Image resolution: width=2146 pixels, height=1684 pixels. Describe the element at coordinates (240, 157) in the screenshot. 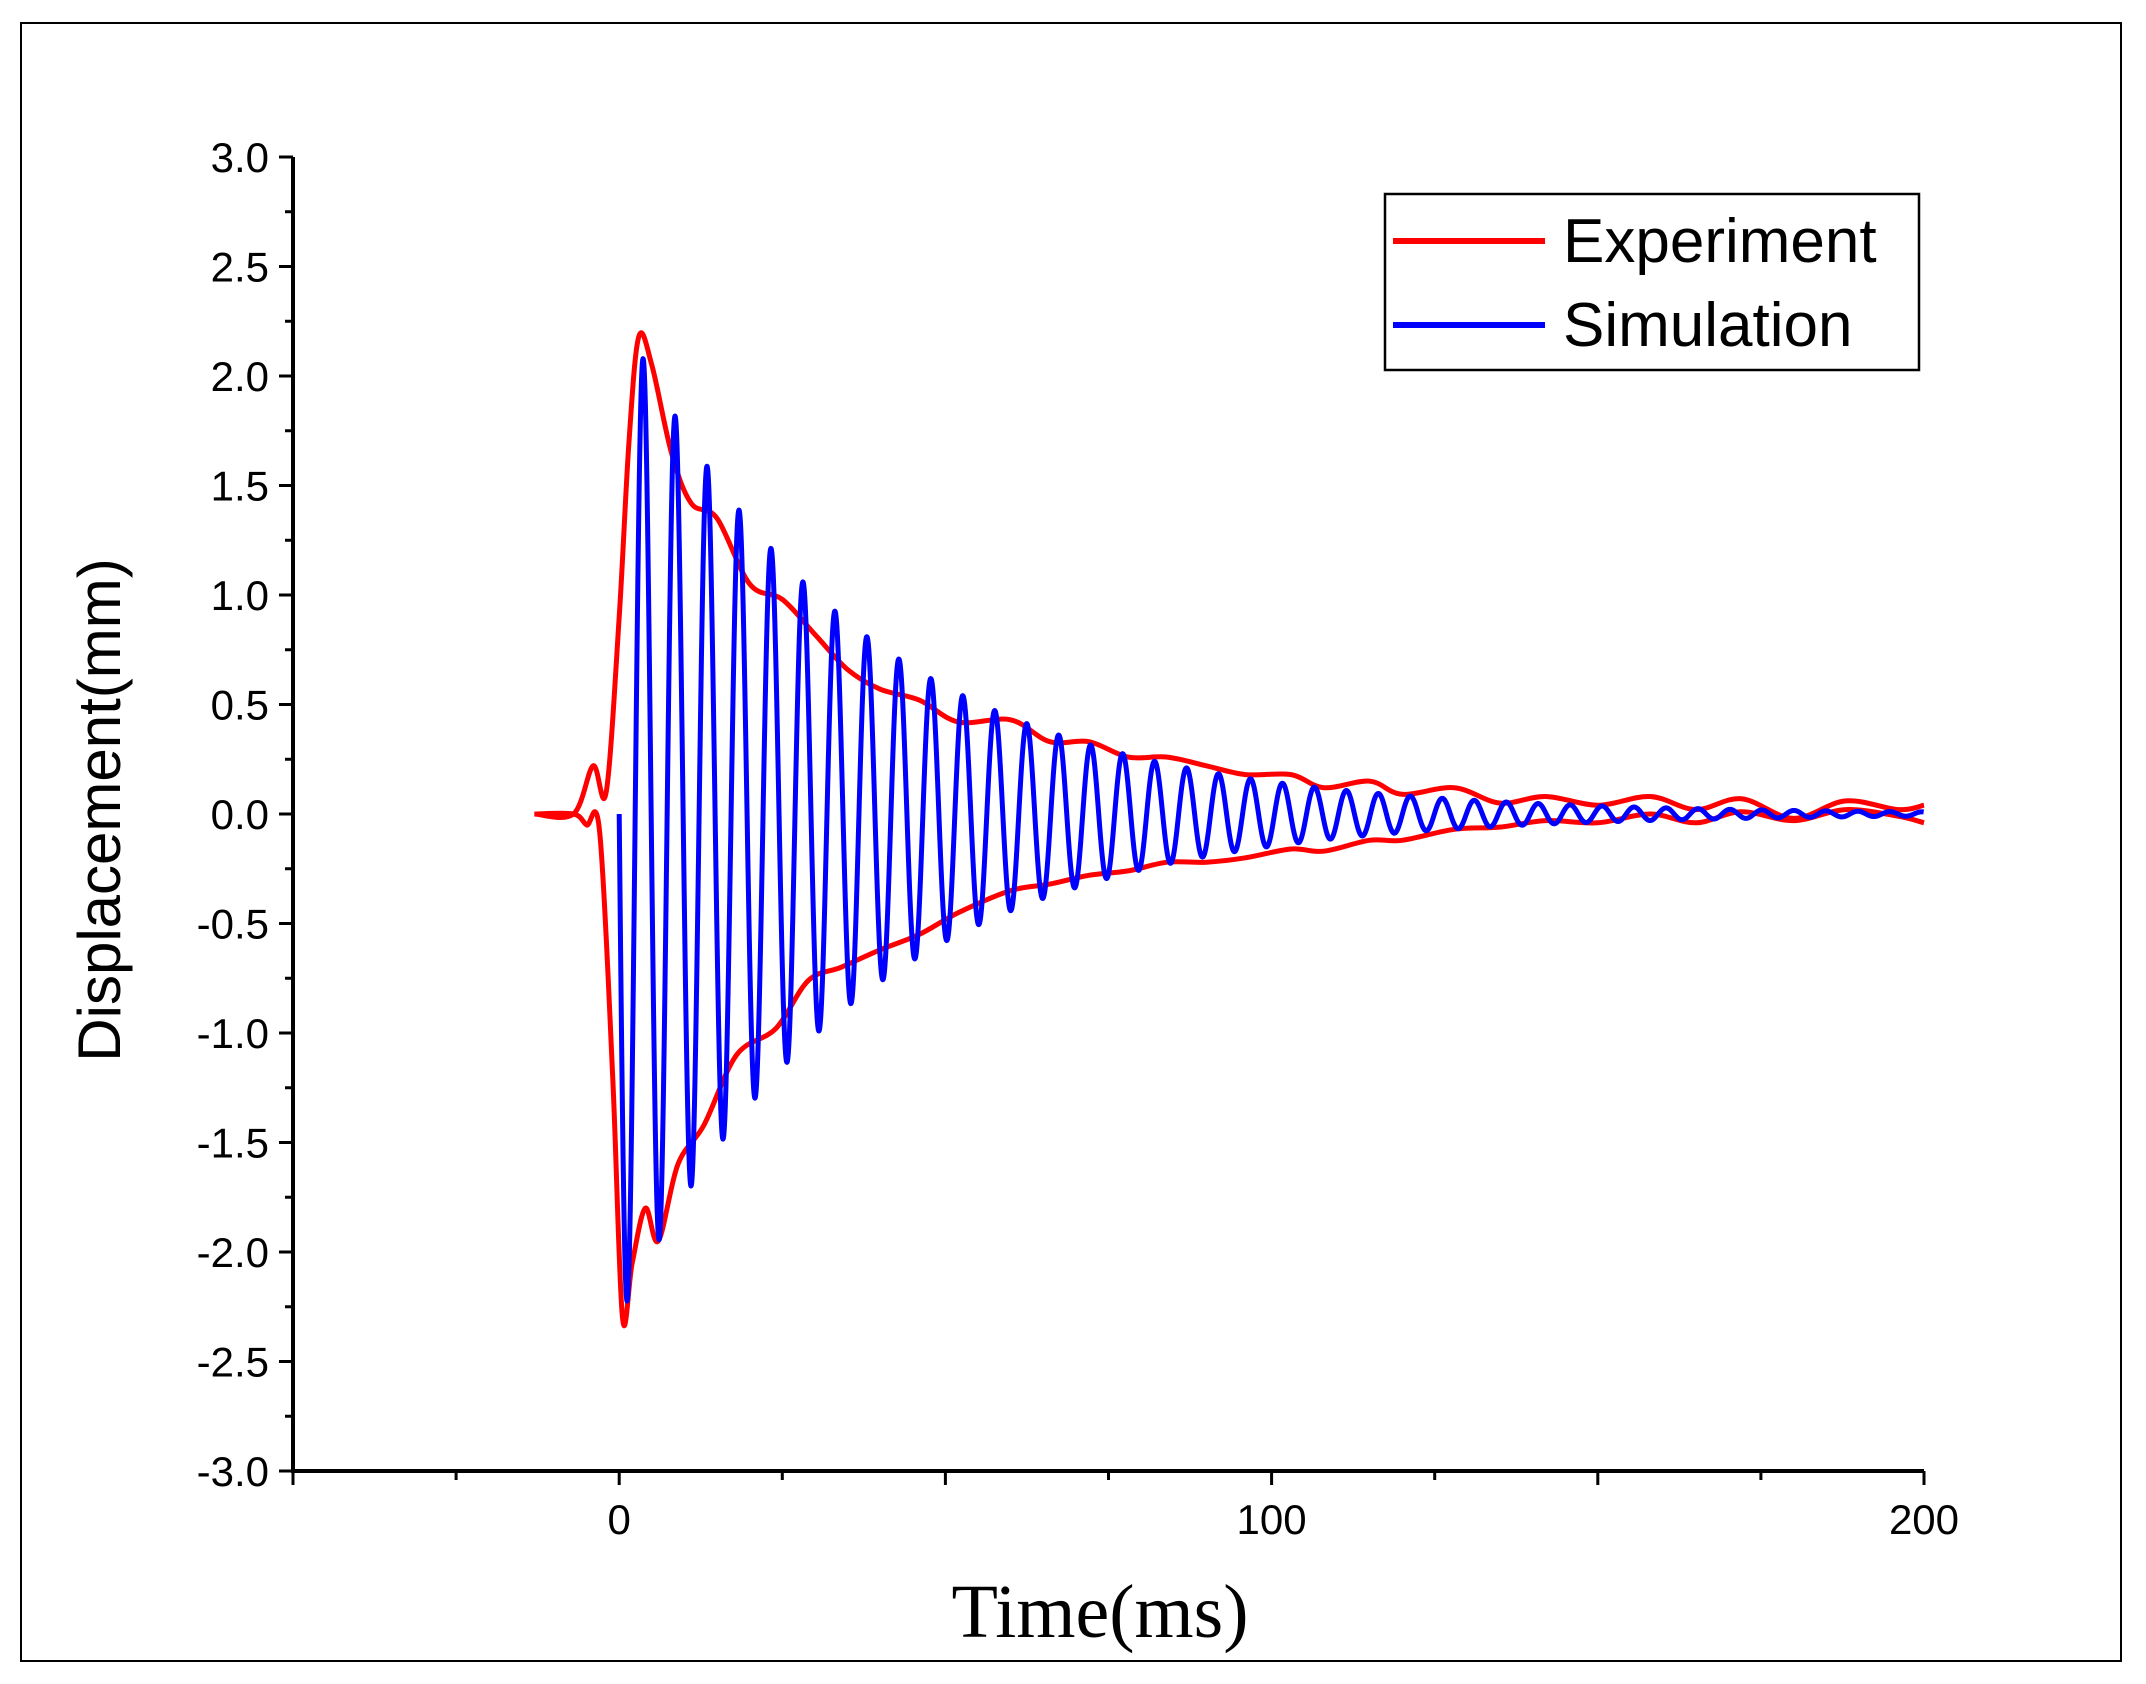

I see `y-tick-label: 3.0` at that location.